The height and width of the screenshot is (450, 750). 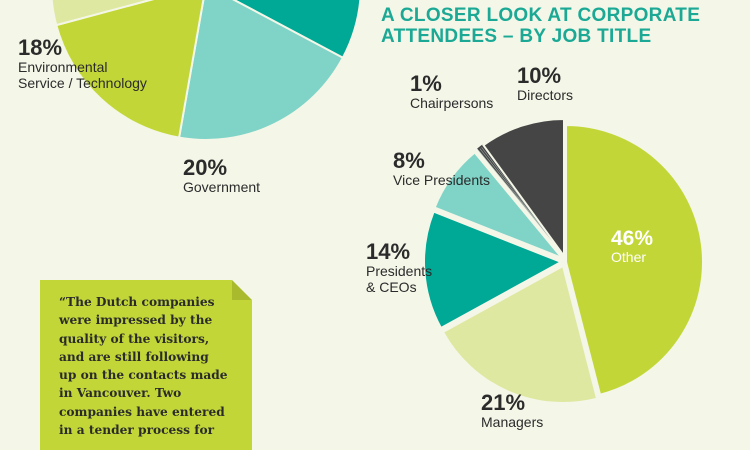 What do you see at coordinates (102, 13) in the screenshot?
I see `pie-slice-upper-pale` at bounding box center [102, 13].